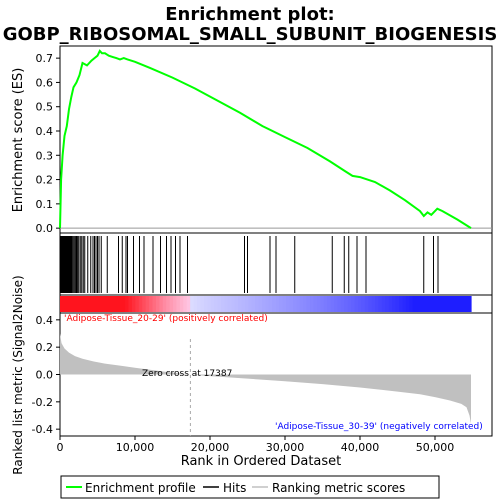 This screenshot has height=500, width=500. I want to click on es-ytick-label-3: 0.3, so click(45, 155).